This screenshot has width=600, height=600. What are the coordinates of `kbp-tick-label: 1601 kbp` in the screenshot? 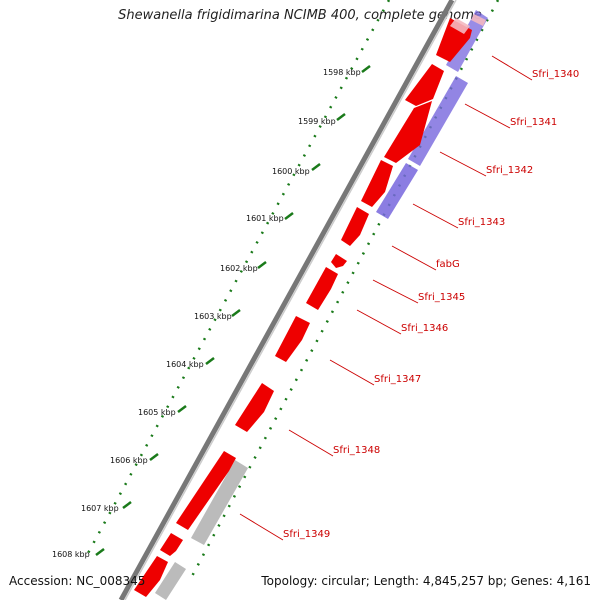 It's located at (265, 218).